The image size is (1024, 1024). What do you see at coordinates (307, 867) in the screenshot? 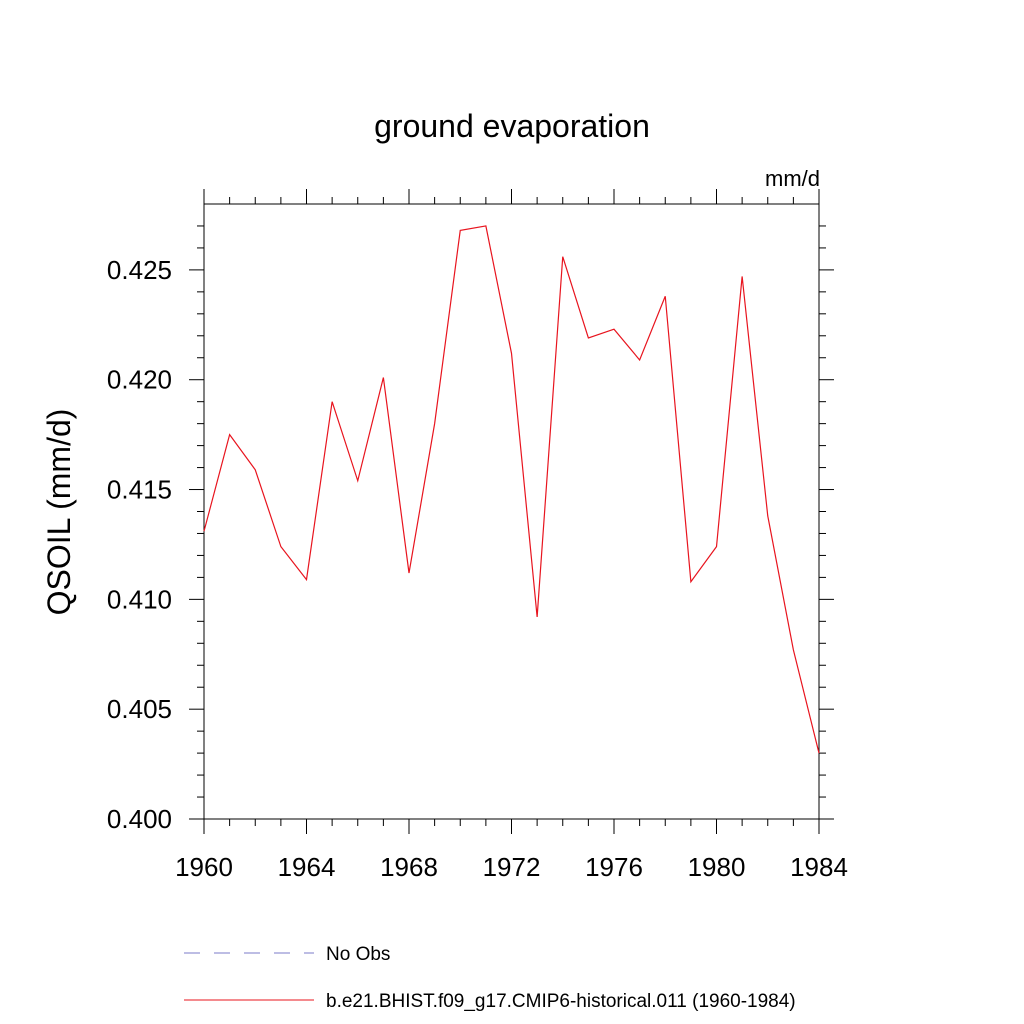
I see `x-tick-label: 1964` at bounding box center [307, 867].